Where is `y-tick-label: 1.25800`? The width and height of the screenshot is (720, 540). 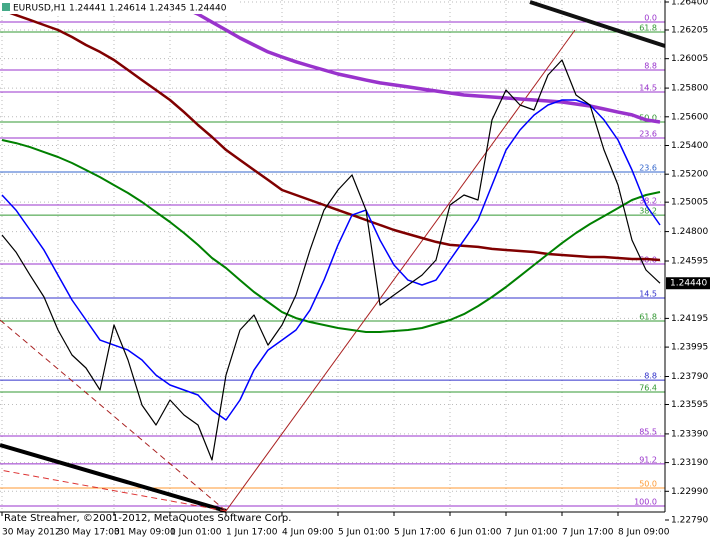 y-tick-label: 1.25800 is located at coordinates (689, 89).